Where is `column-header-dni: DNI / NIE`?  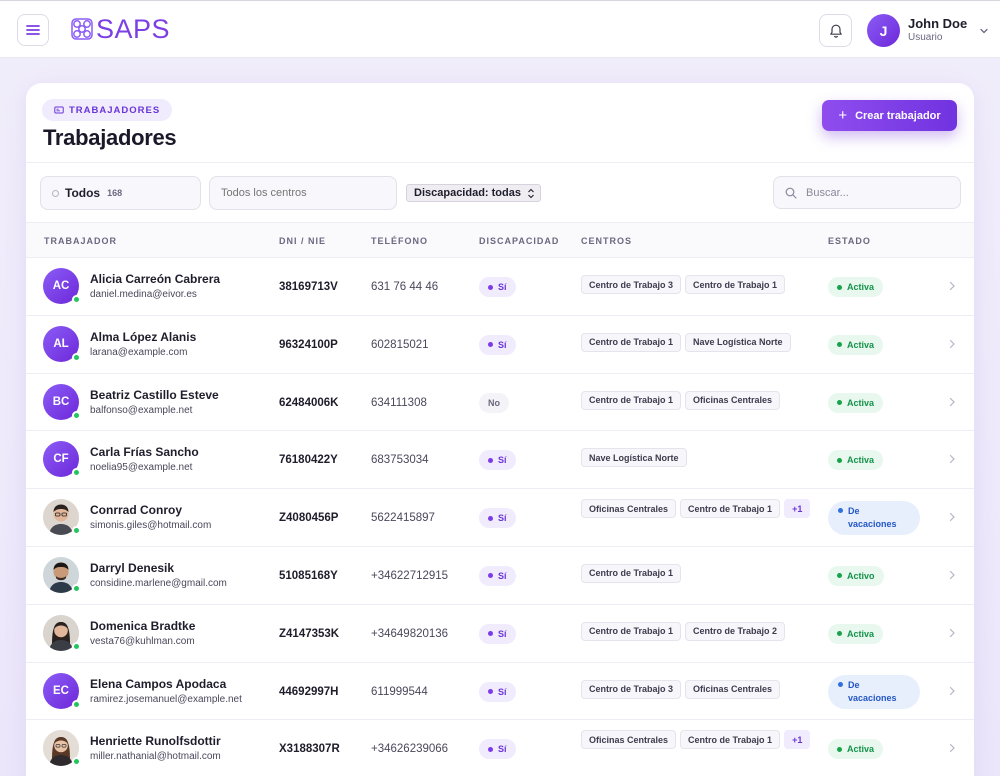 column-header-dni: DNI / NIE is located at coordinates (303, 241).